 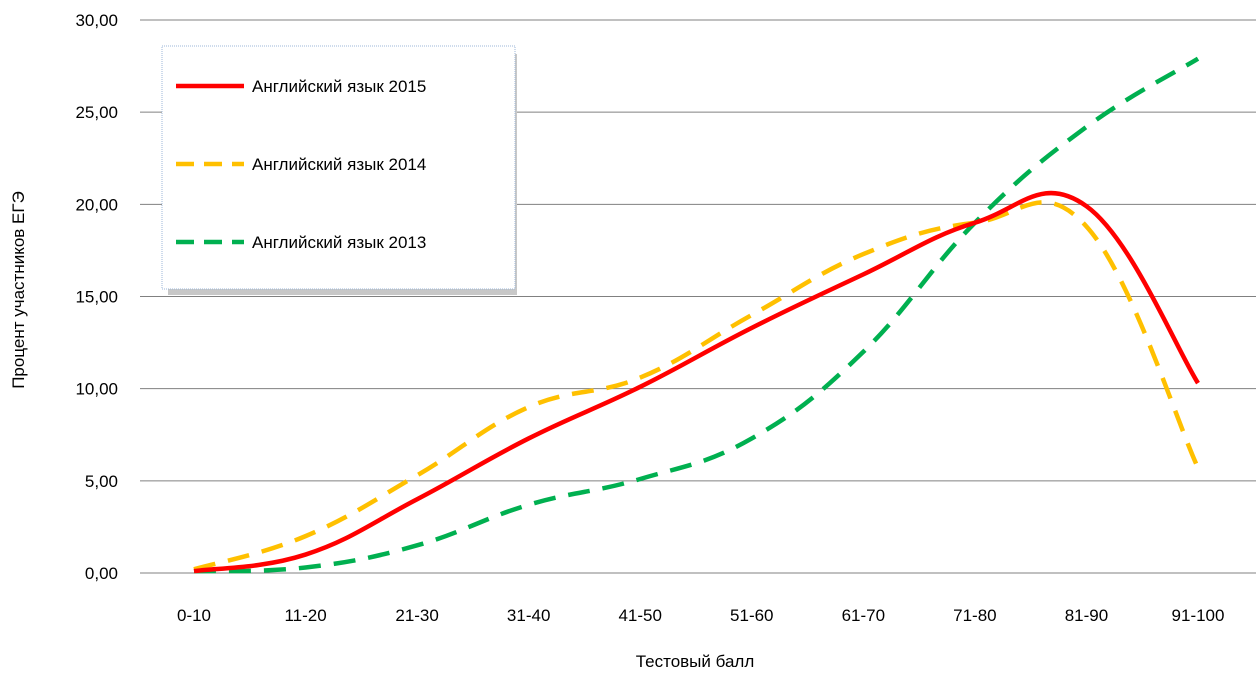 What do you see at coordinates (96, 20) in the screenshot?
I see `y-tick-label: 30,00` at bounding box center [96, 20].